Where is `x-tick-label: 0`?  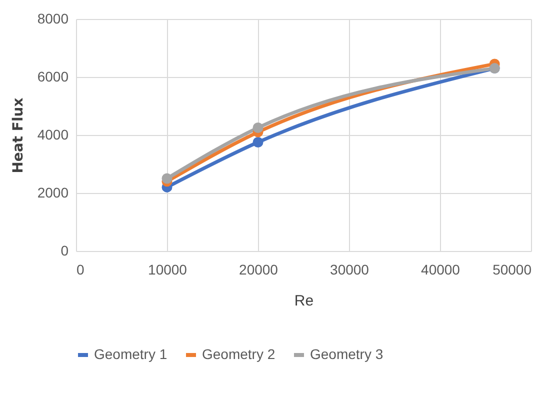
x-tick-label: 0 is located at coordinates (80, 270).